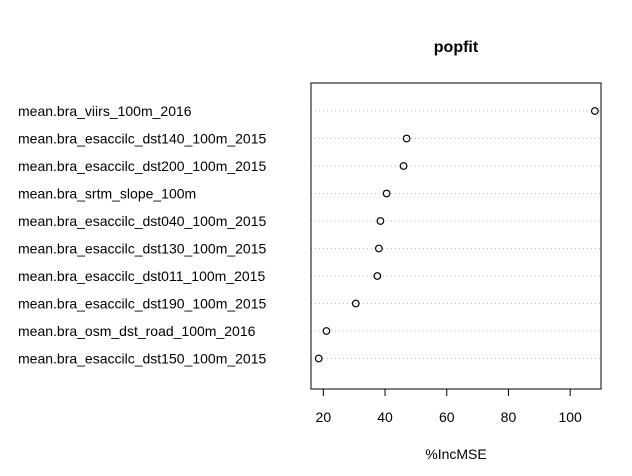 The height and width of the screenshot is (476, 632). What do you see at coordinates (142, 249) in the screenshot?
I see `category-label: mean.bra_esaccilc_dst130_100m_2015` at bounding box center [142, 249].